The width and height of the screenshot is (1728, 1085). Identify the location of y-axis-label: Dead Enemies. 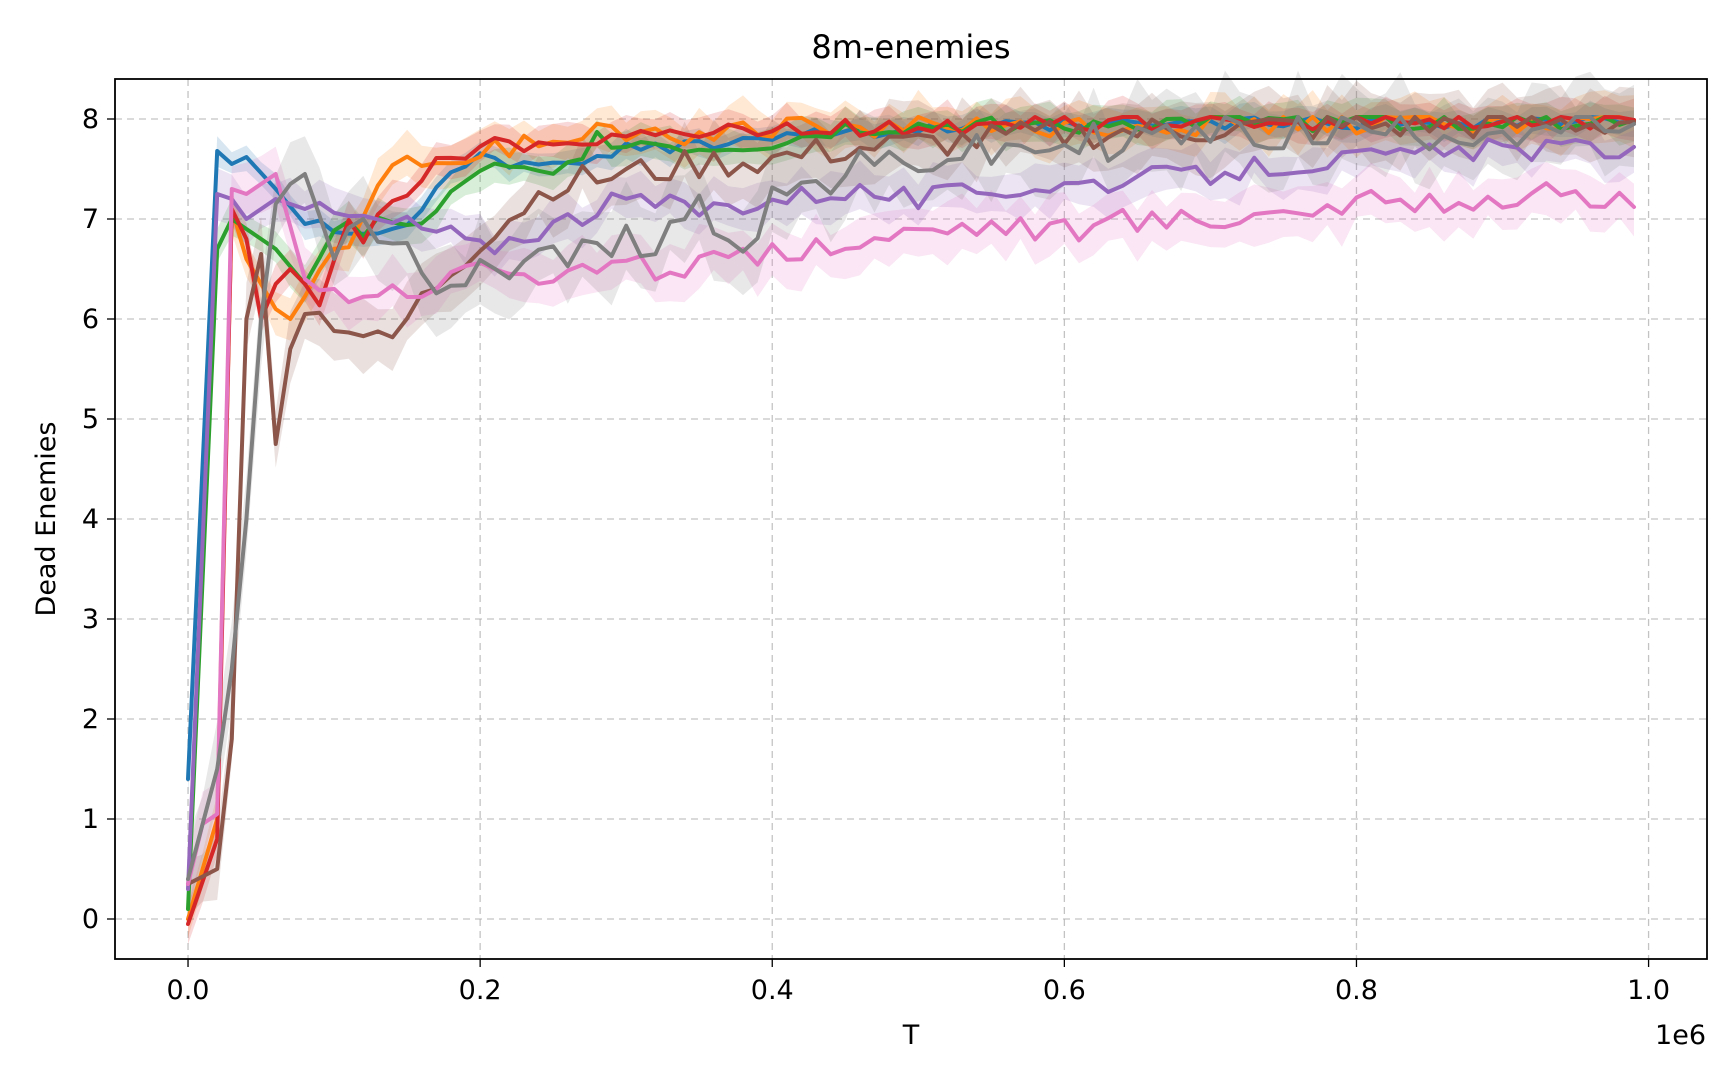
(46, 519).